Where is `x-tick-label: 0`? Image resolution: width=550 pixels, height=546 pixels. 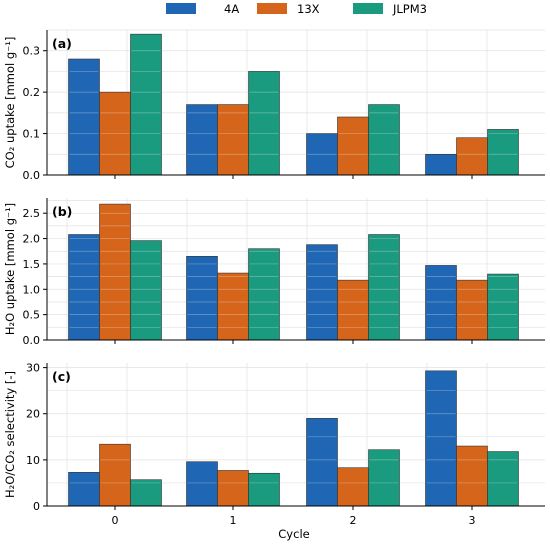
x-tick-label: 0 is located at coordinates (115, 520).